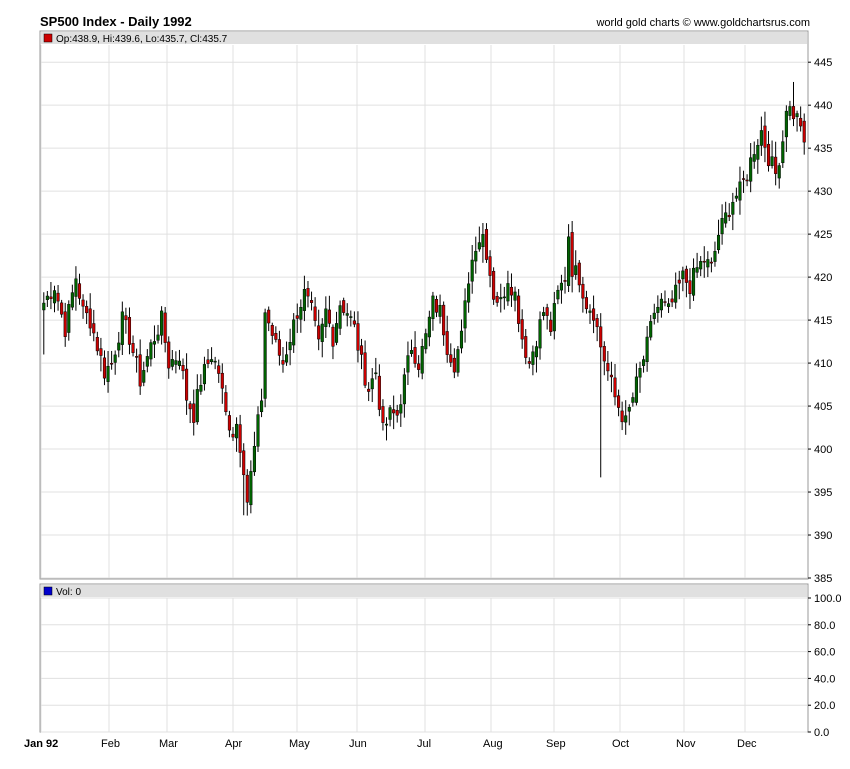 This screenshot has width=850, height=769. I want to click on x-tick-label: Oct, so click(620, 744).